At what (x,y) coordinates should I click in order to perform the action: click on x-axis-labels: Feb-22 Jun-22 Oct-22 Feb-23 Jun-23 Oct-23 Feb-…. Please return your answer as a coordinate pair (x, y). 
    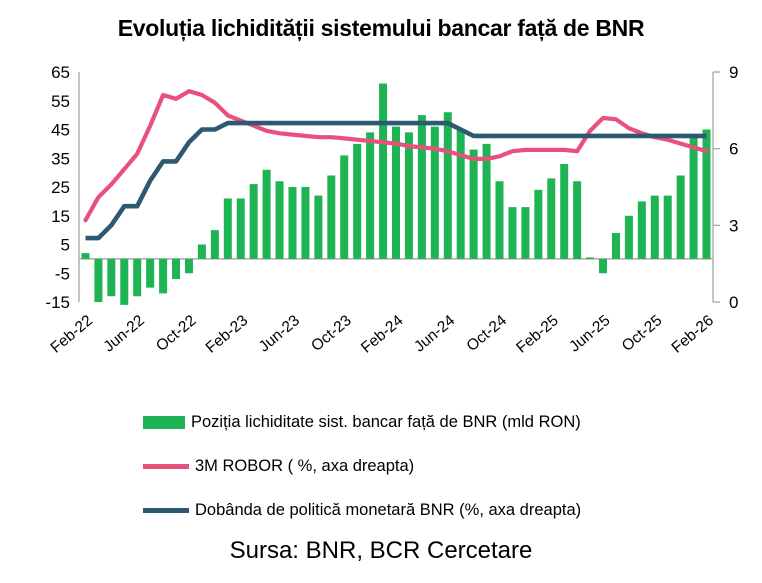
    Looking at the image, I should click on (383, 334).